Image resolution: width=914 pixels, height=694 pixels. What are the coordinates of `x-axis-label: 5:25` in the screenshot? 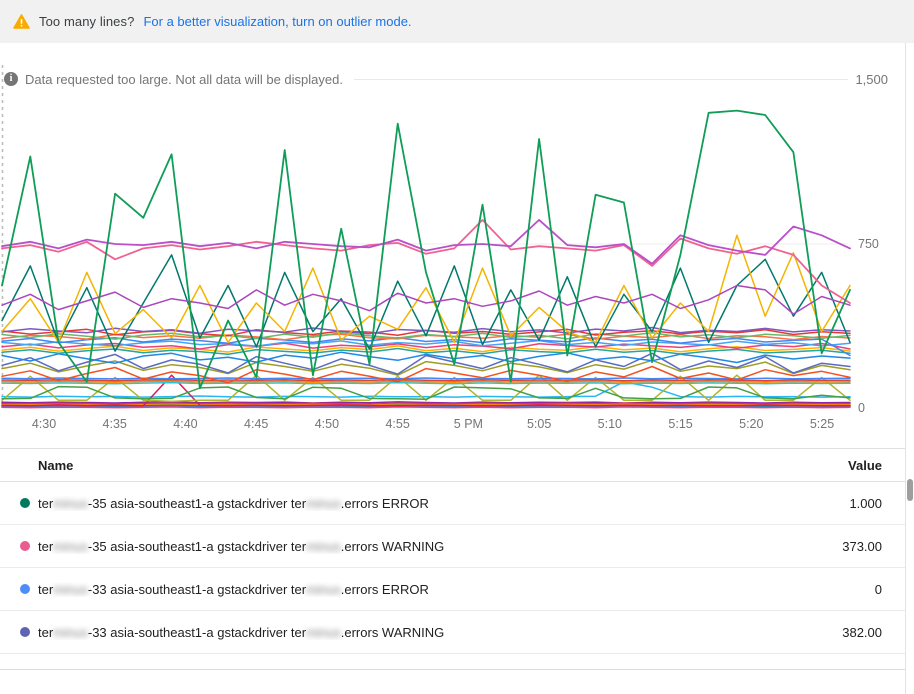 It's located at (822, 424).